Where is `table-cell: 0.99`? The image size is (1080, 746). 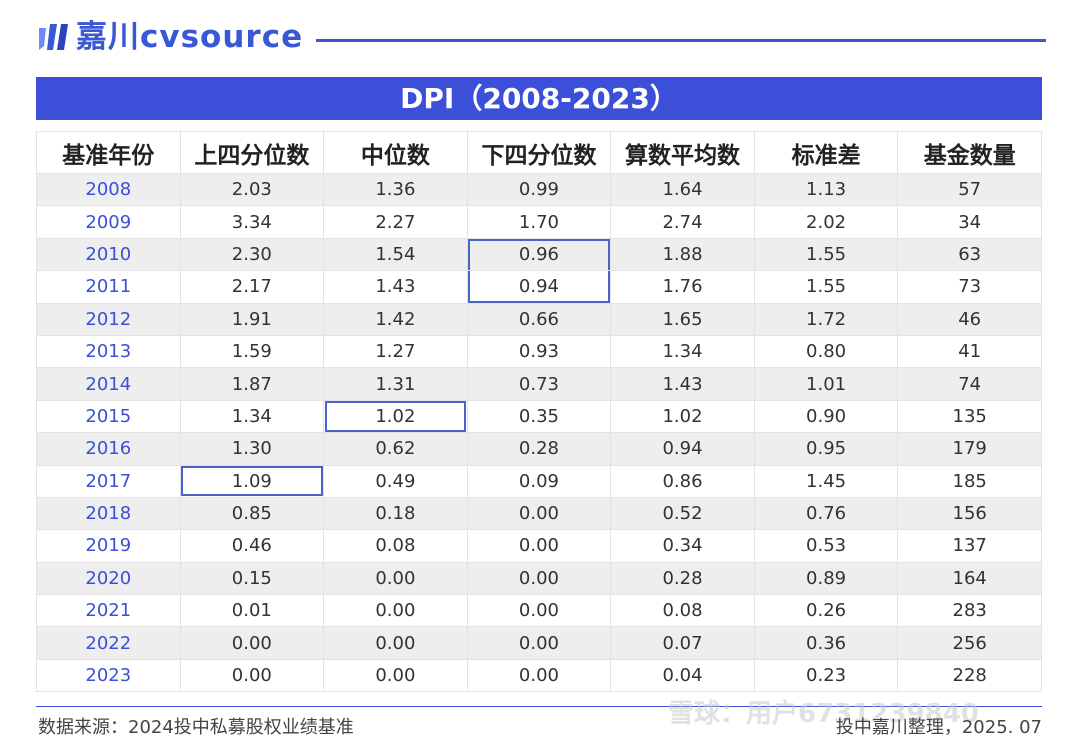
table-cell: 0.99 is located at coordinates (539, 189).